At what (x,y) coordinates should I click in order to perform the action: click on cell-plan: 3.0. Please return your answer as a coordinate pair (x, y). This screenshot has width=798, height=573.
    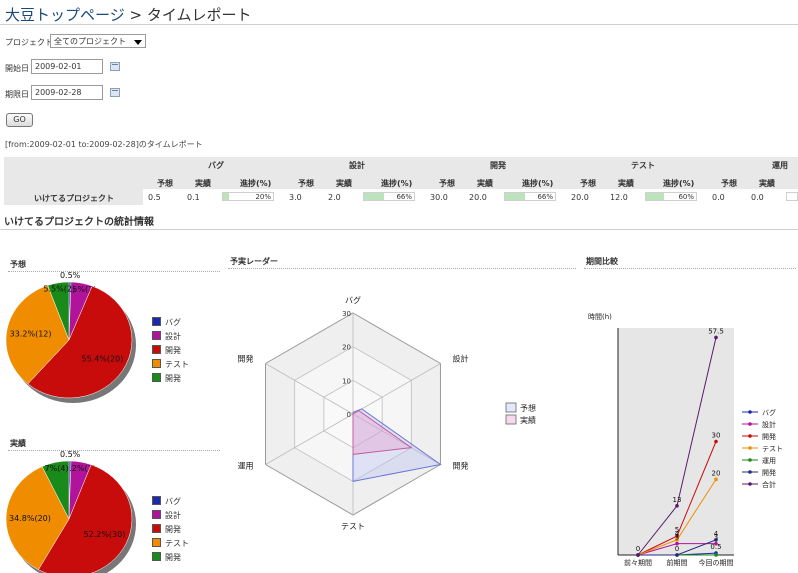
    Looking at the image, I should click on (295, 197).